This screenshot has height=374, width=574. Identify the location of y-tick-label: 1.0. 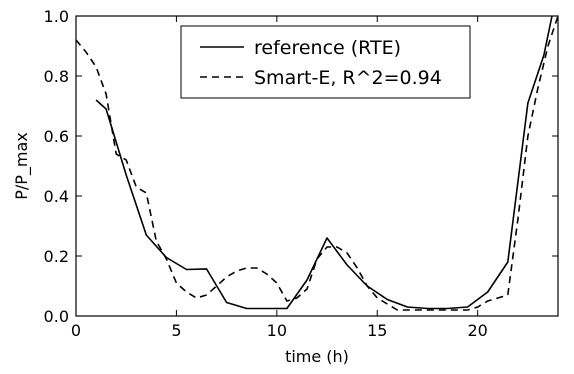
(56, 16).